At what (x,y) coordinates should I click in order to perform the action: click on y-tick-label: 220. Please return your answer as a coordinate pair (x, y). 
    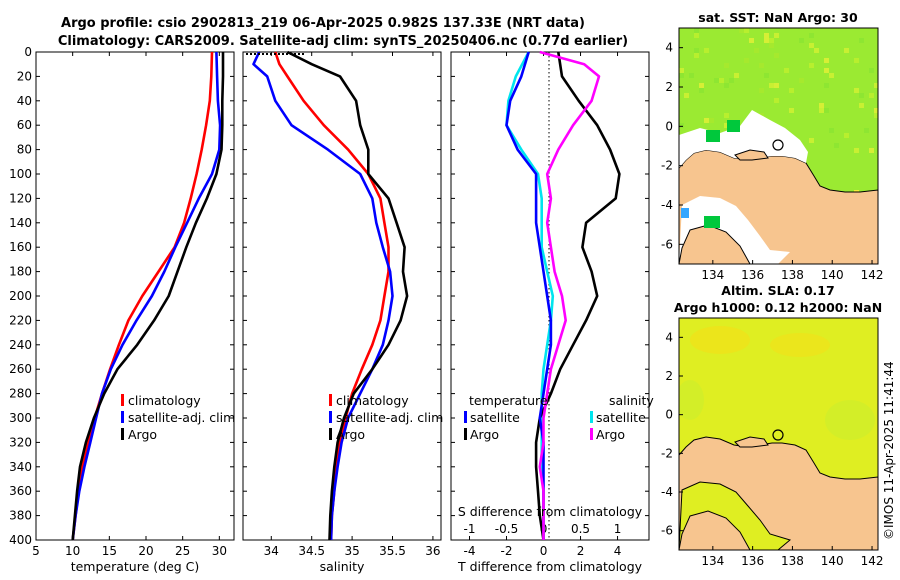
    Looking at the image, I should click on (20, 320).